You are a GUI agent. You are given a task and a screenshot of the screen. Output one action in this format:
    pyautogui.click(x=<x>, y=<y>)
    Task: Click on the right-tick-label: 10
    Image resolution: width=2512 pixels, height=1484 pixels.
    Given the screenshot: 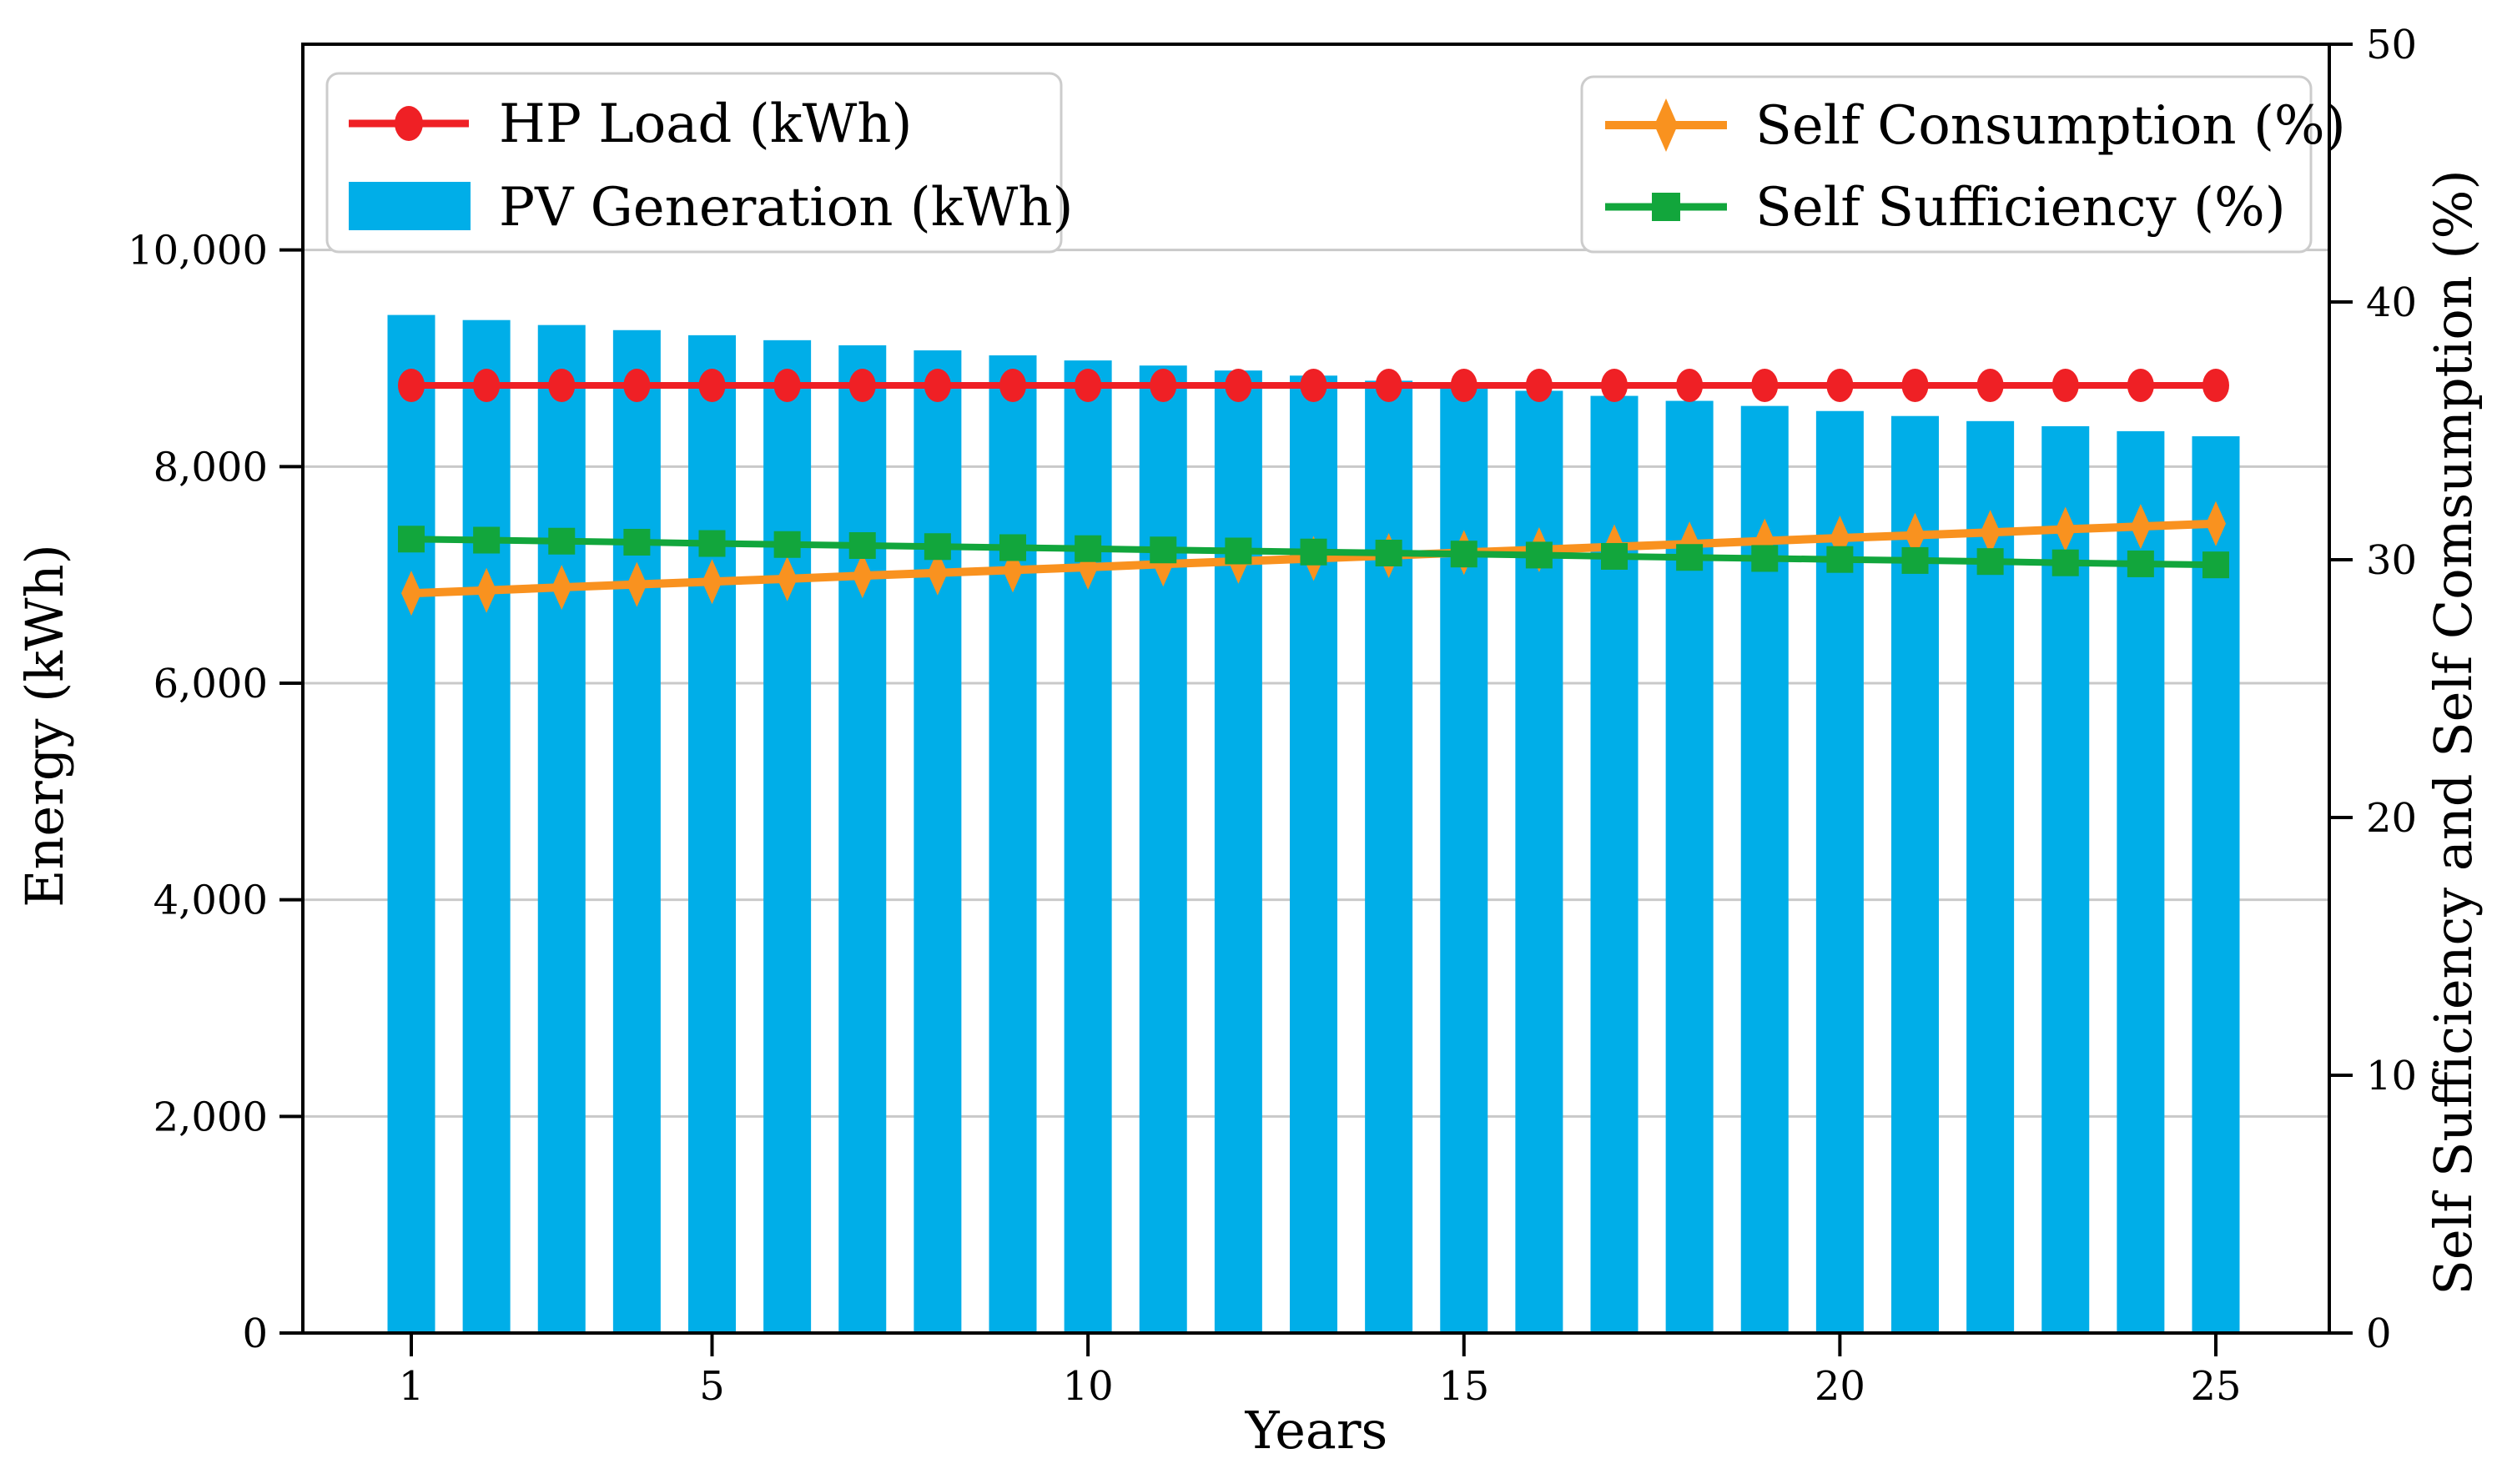 What is the action you would take?
    pyautogui.click(x=2391, y=1076)
    